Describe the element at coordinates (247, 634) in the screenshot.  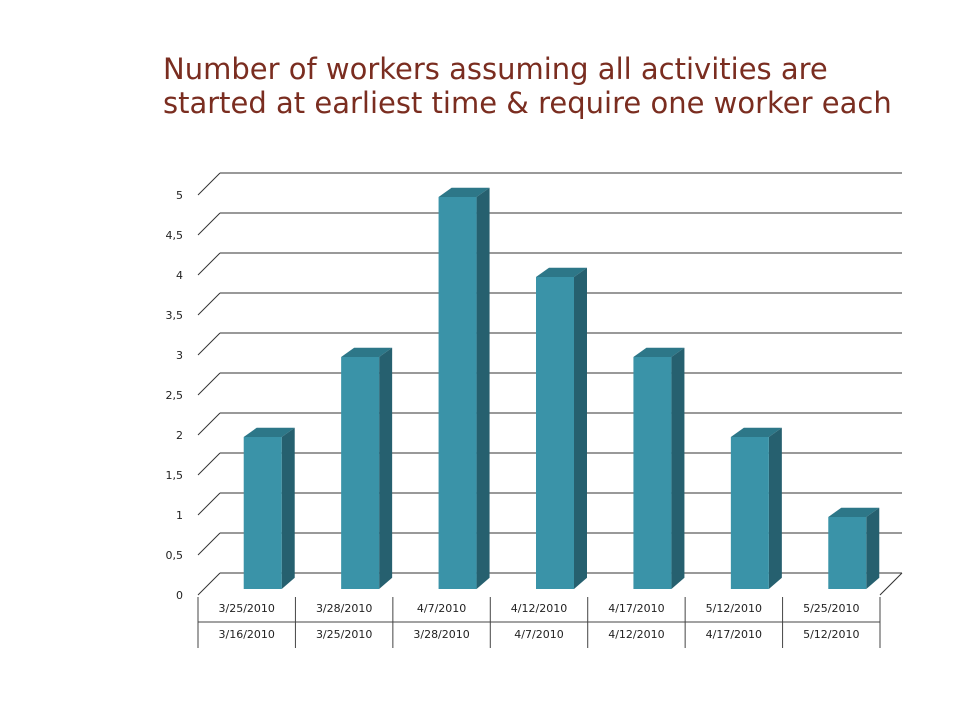
I see `category-label-level-2: 3/16/2010` at that location.